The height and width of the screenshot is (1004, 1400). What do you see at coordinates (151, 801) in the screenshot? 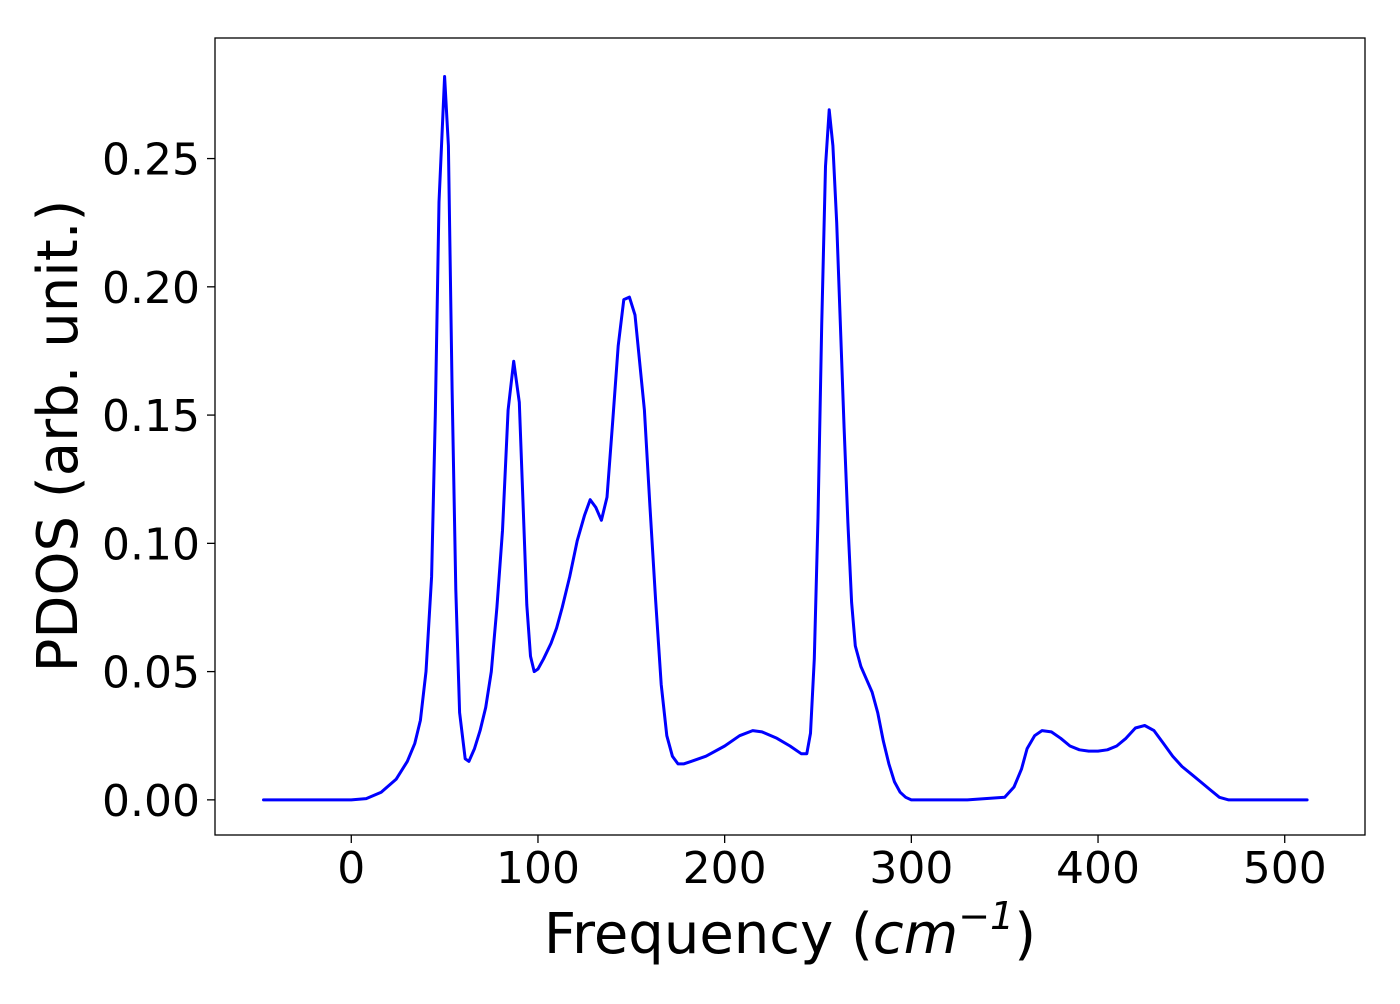
I see `y-tick-label: 0.00` at bounding box center [151, 801].